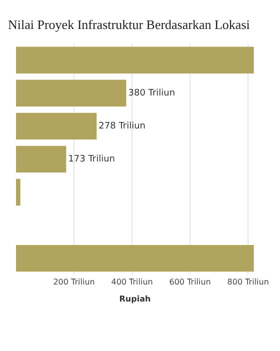  What do you see at coordinates (74, 282) in the screenshot?
I see `x-tick-label: 200 Triliun` at bounding box center [74, 282].